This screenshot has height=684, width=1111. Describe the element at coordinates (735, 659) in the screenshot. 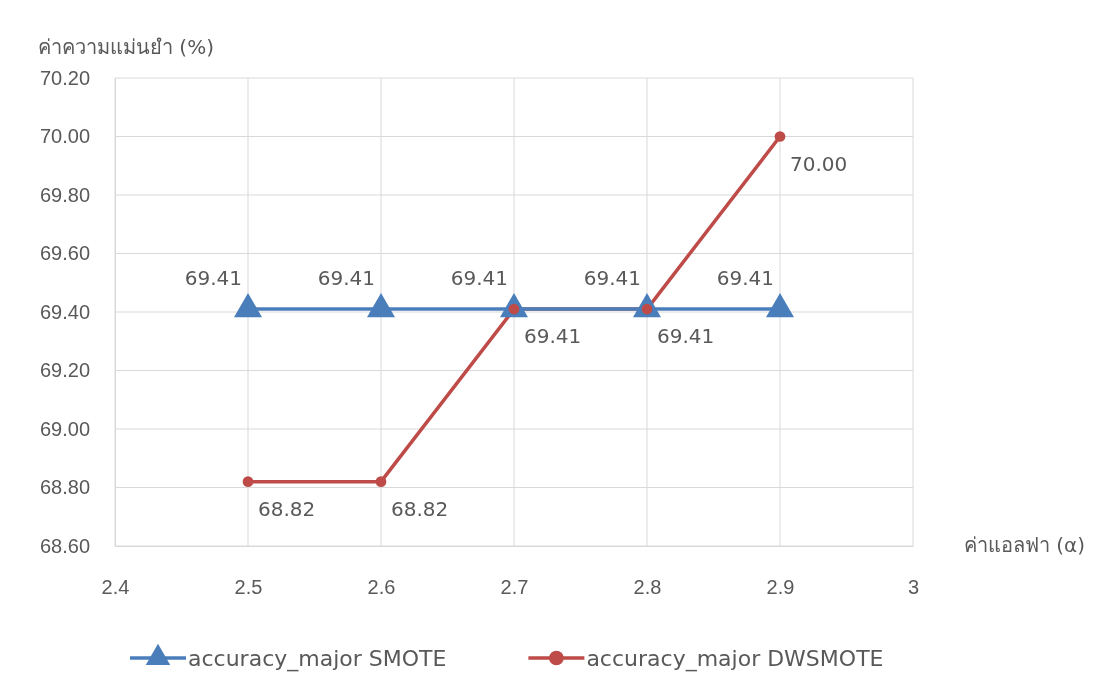

I see `legend-label: accuracy_major DWSMOTE` at that location.